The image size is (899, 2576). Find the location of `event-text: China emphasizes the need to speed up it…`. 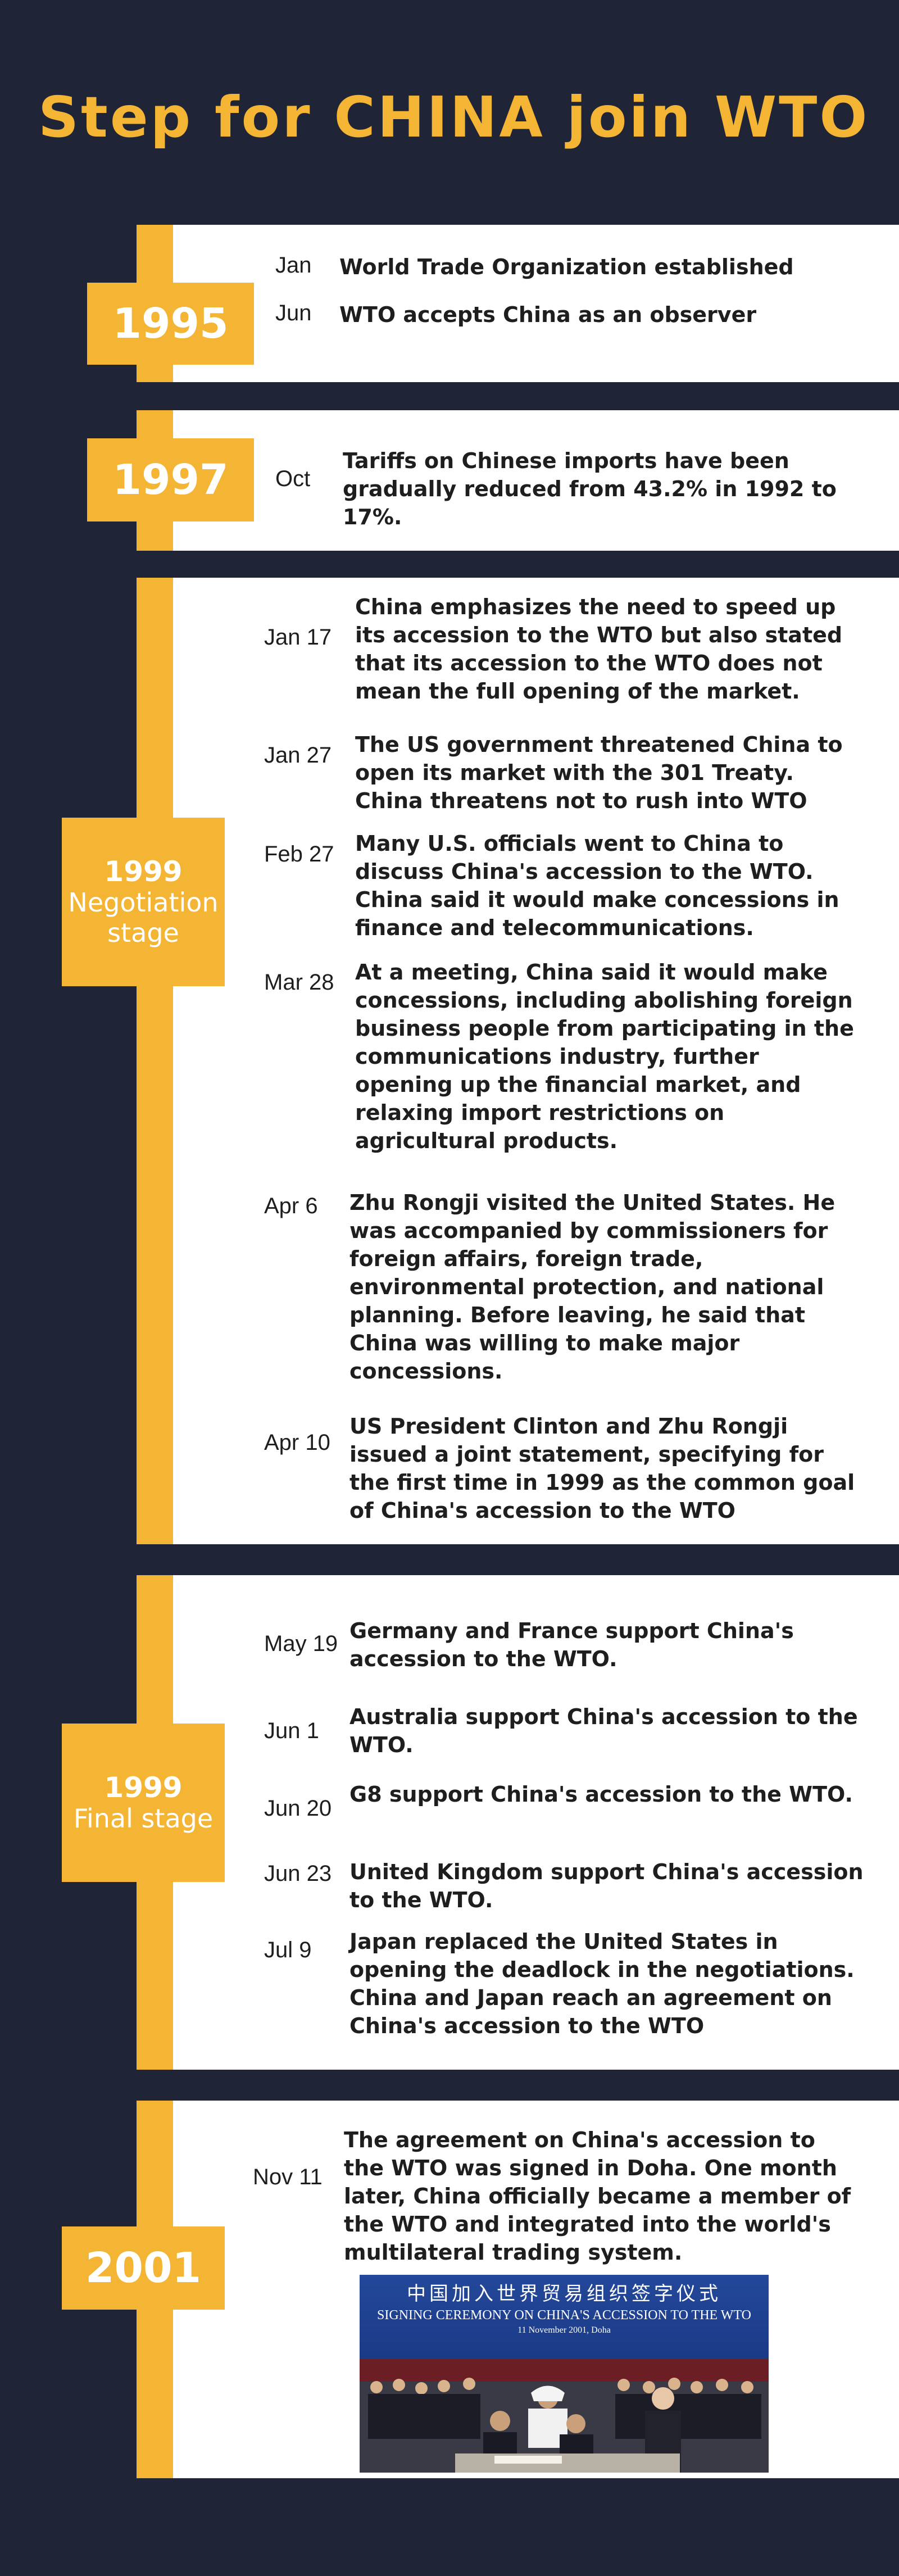

event-text: China emphasizes the need to speed up it… is located at coordinates (599, 649).